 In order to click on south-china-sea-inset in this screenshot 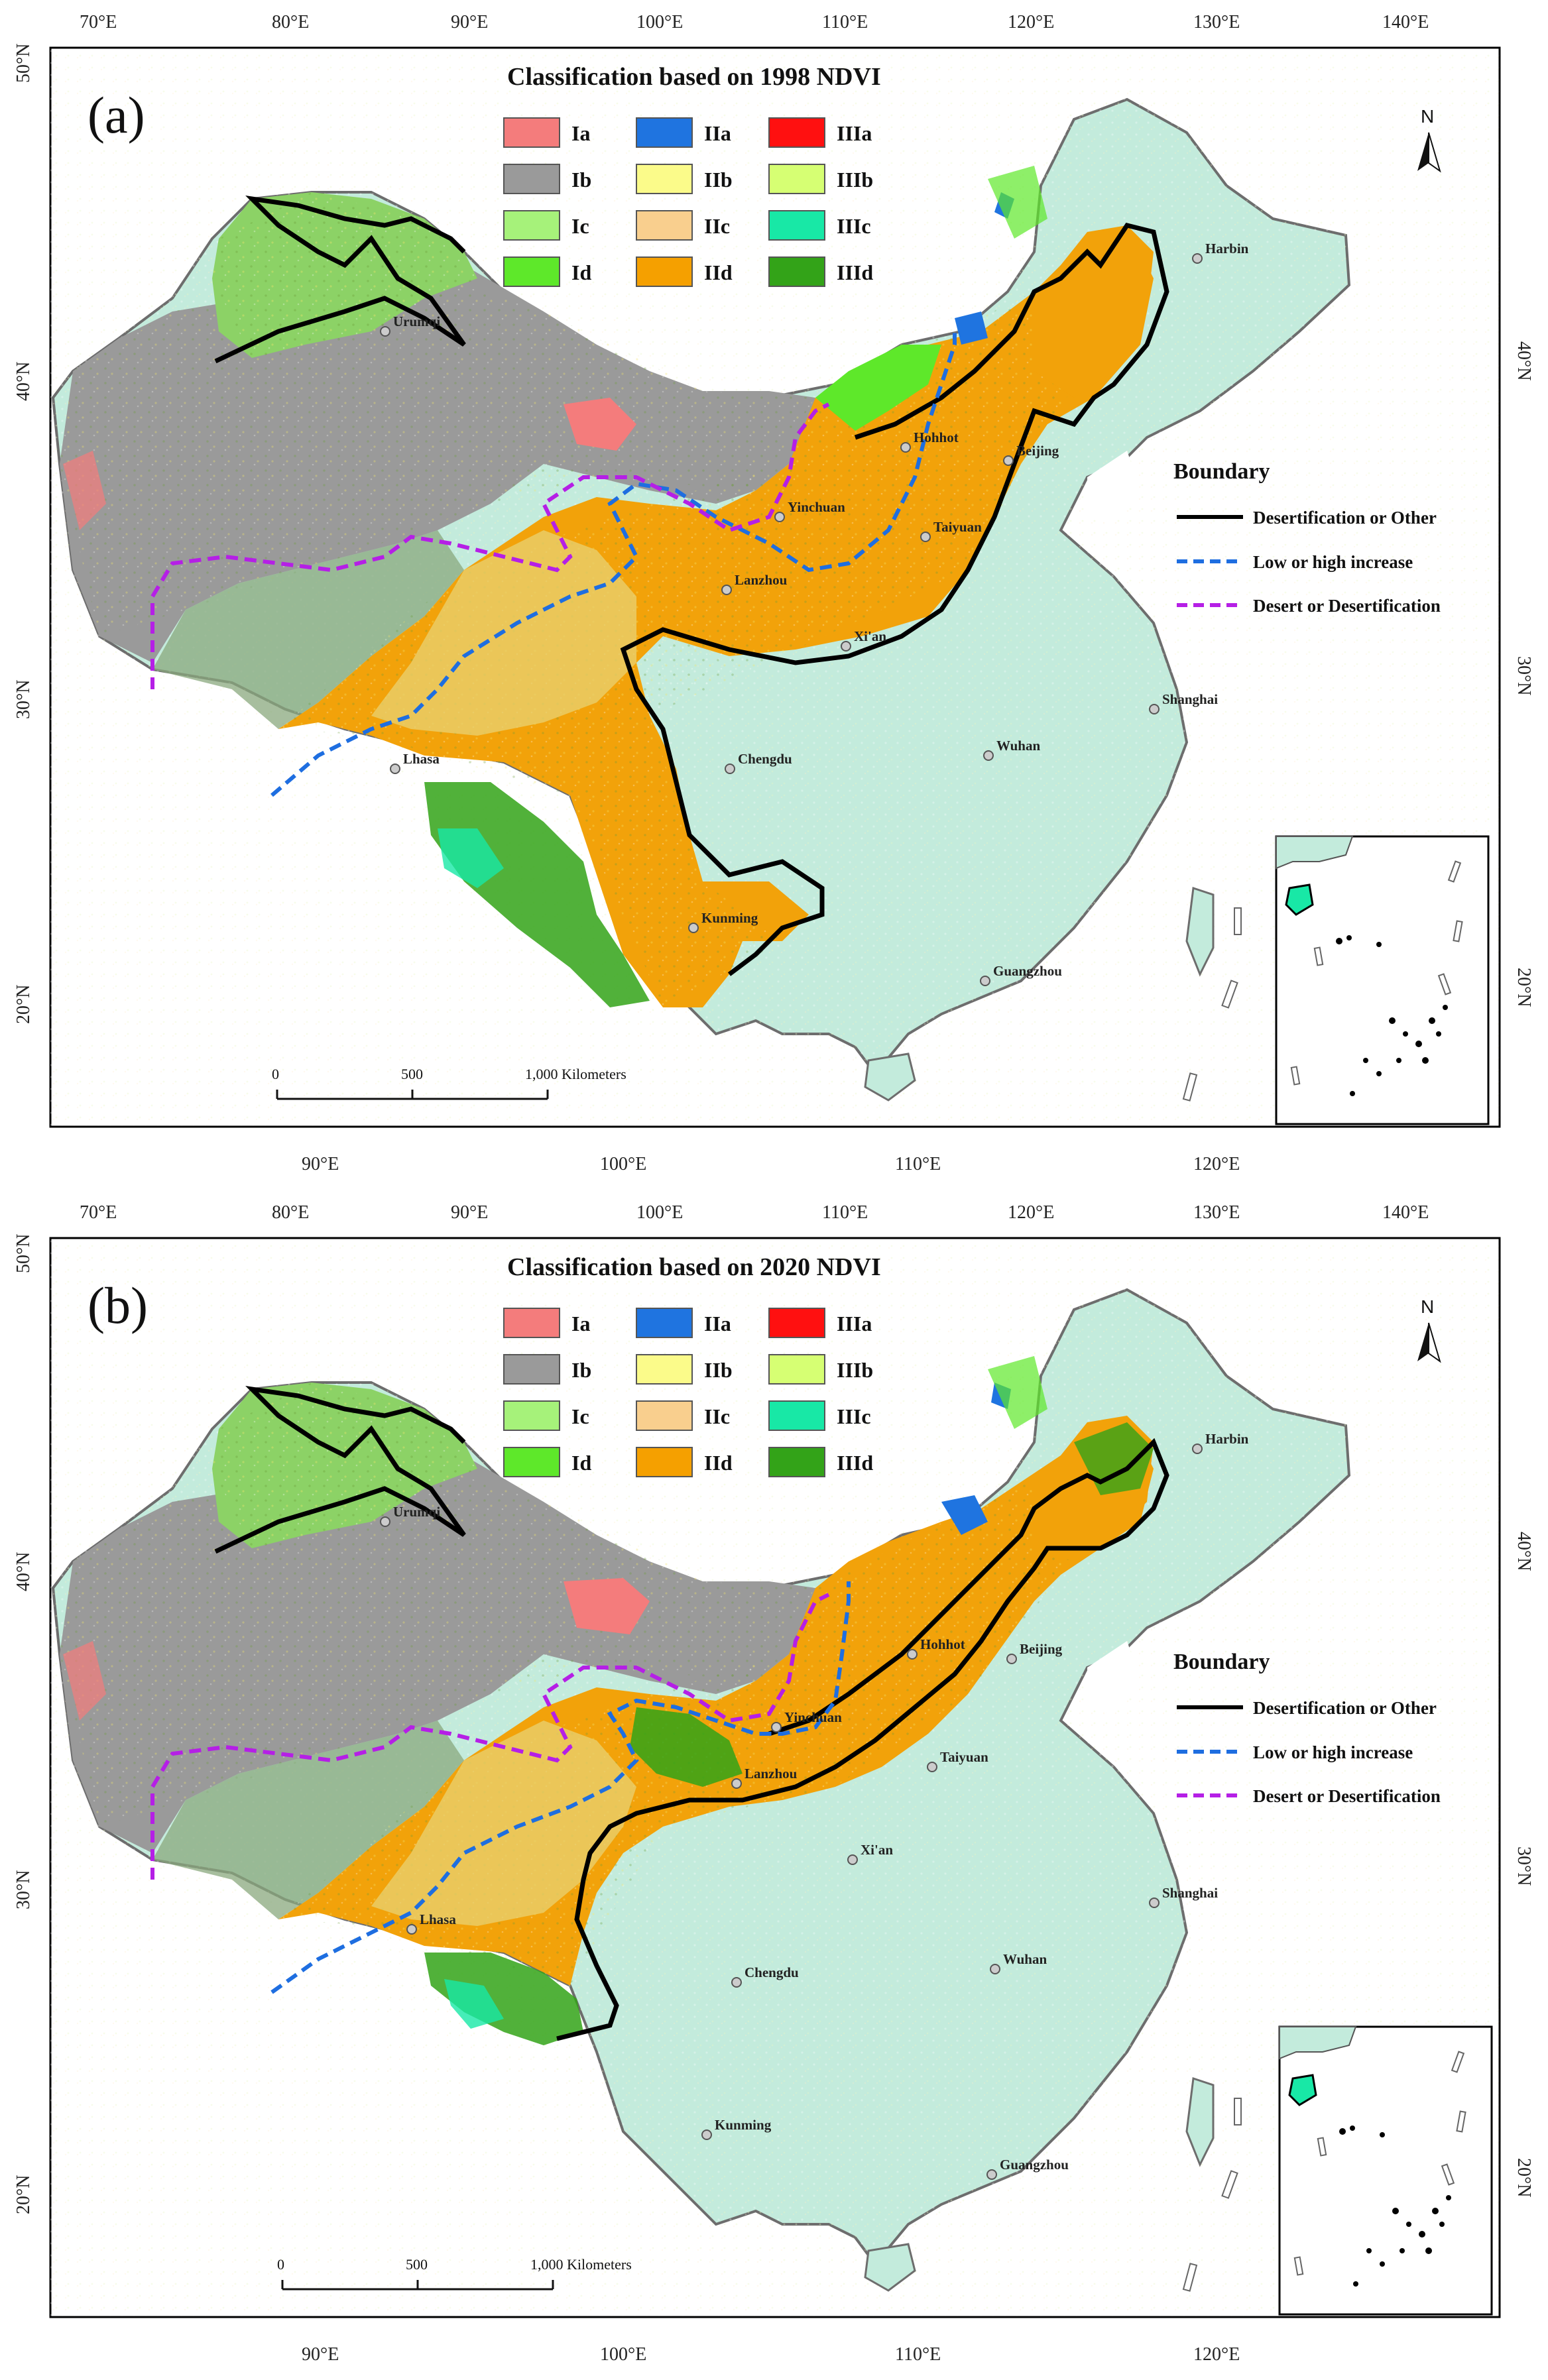, I will do `click(1385, 2170)`.